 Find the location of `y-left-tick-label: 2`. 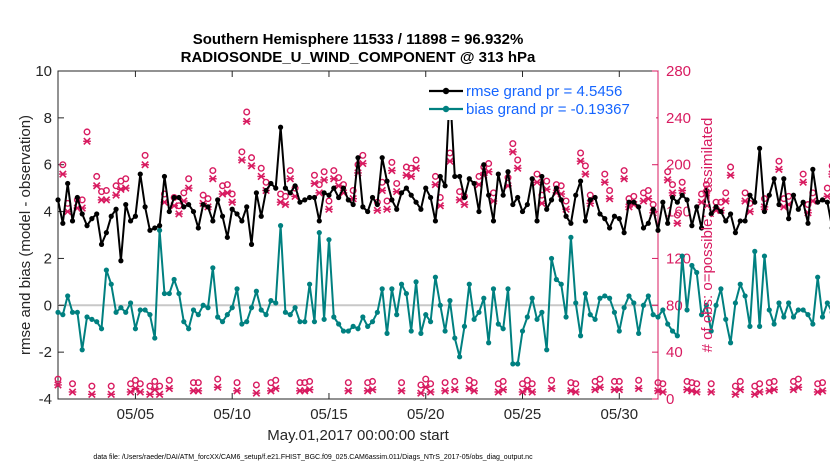

y-left-tick-label: 2 is located at coordinates (48, 258).